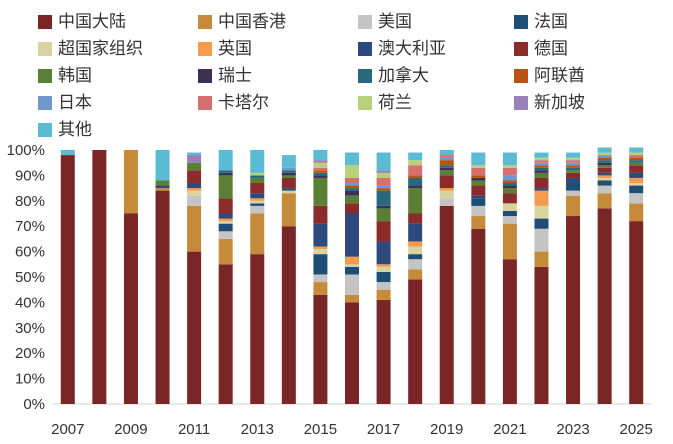  I want to click on legend-label: 卡塔尔, so click(243, 103).